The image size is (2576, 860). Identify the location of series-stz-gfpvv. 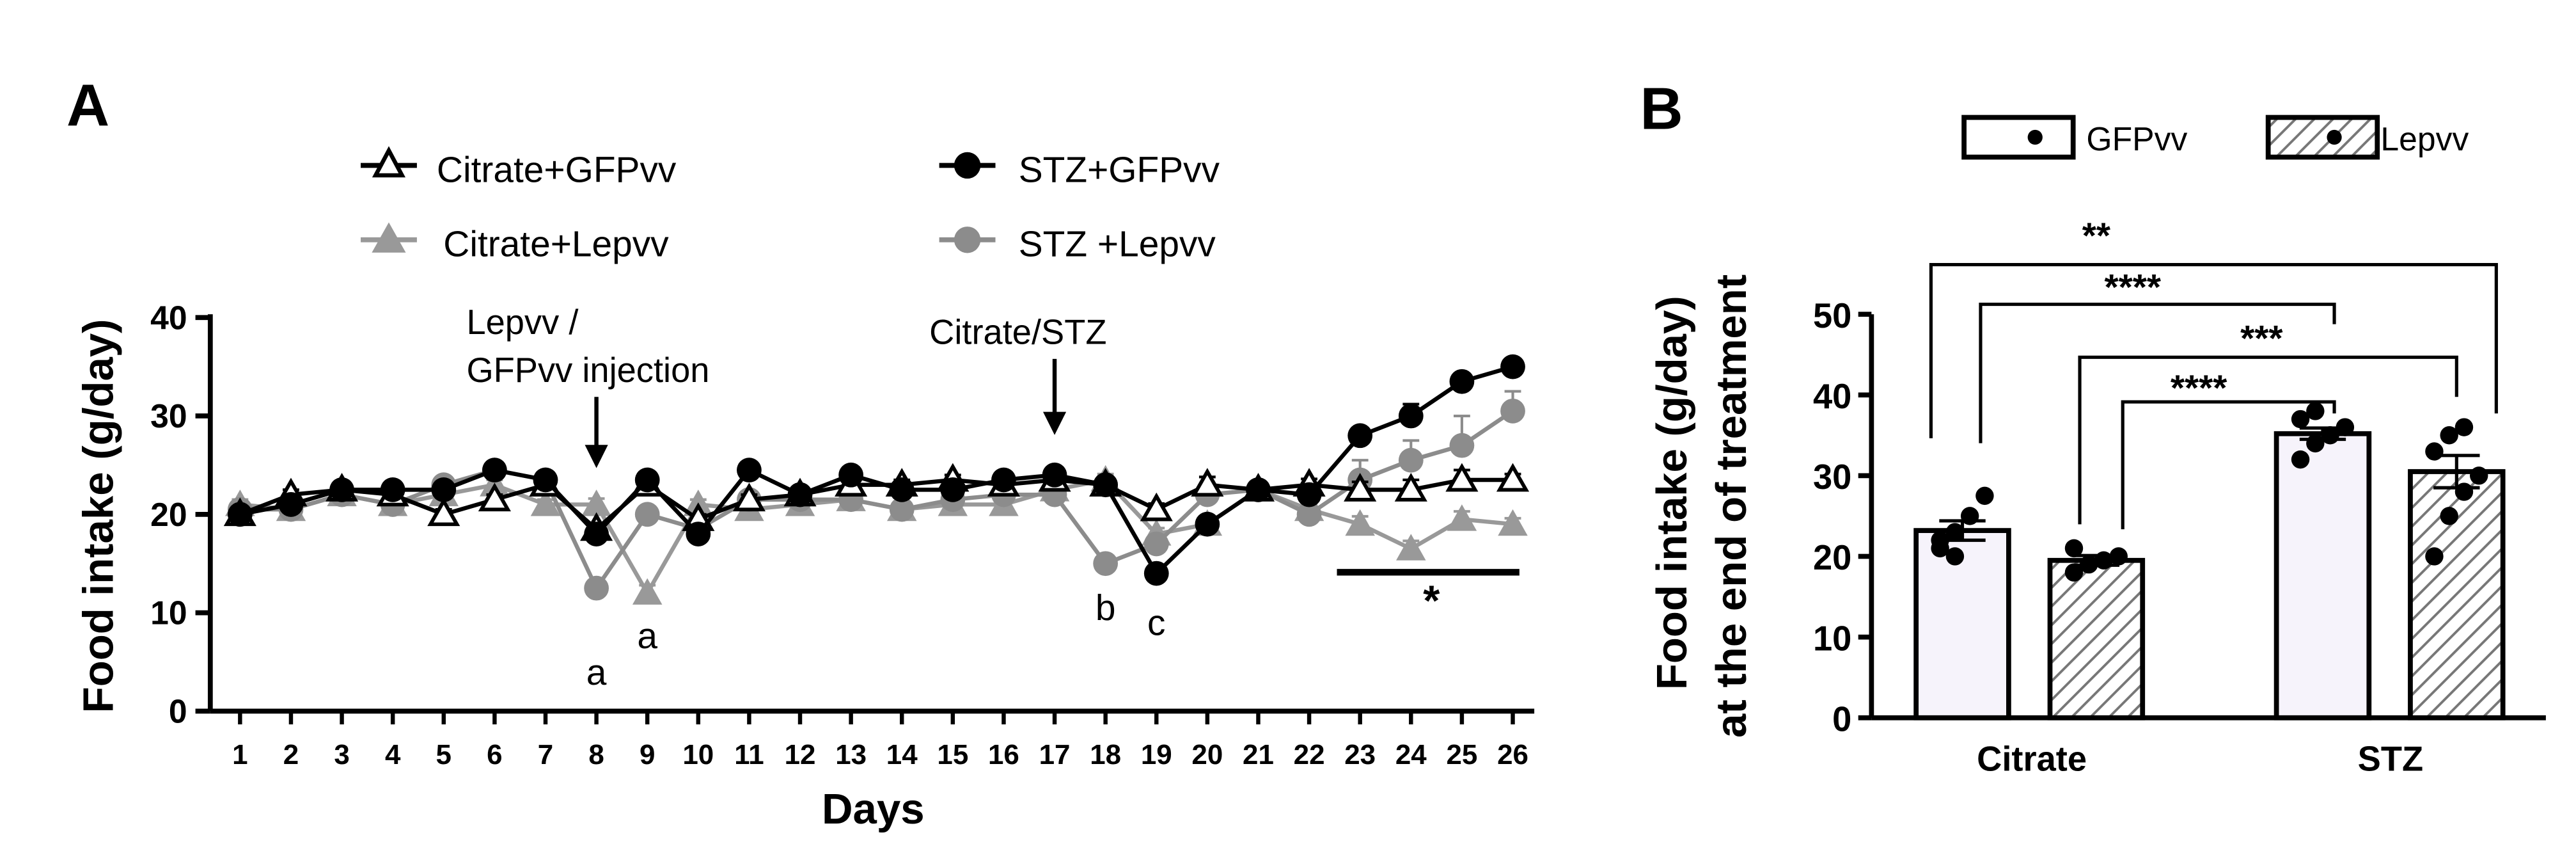
(876, 470).